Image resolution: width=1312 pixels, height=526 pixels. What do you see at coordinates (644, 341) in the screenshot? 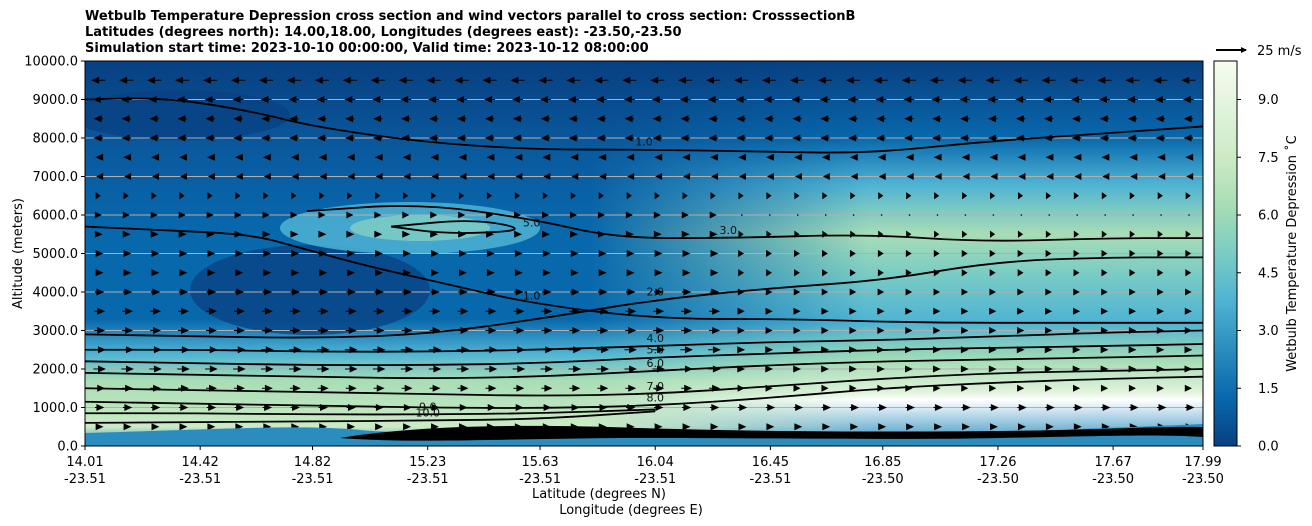
I see `contour-line` at bounding box center [644, 341].